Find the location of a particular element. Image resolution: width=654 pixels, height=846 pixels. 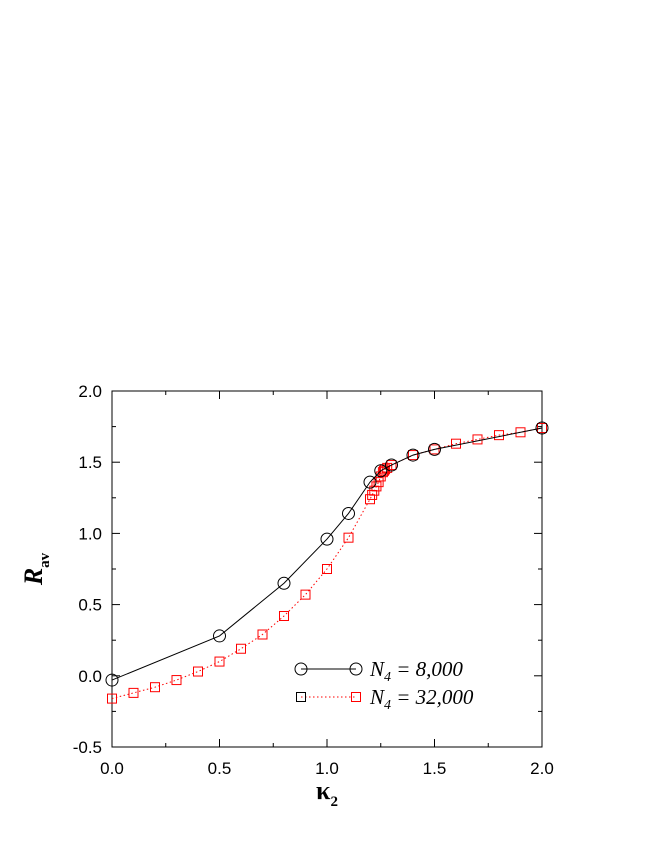

x-axis-label-sub: 2 is located at coordinates (334, 802).